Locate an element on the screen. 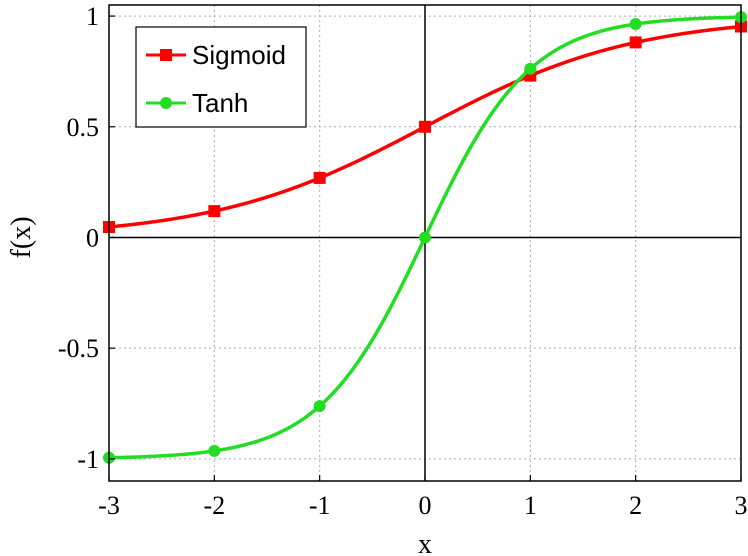  x-tick-label: -2 is located at coordinates (214, 505).